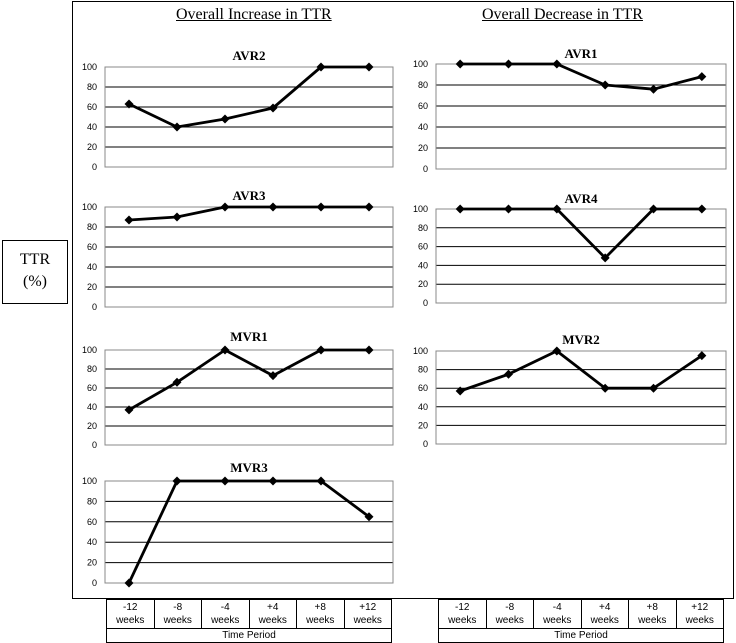 This screenshot has width=736, height=643. I want to click on x-category-label: -8 weeks, so click(177, 614).